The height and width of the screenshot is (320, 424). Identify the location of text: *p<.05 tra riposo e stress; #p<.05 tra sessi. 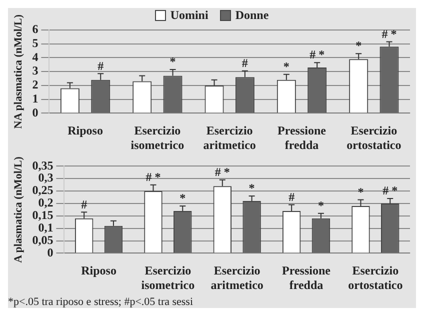
(101, 302).